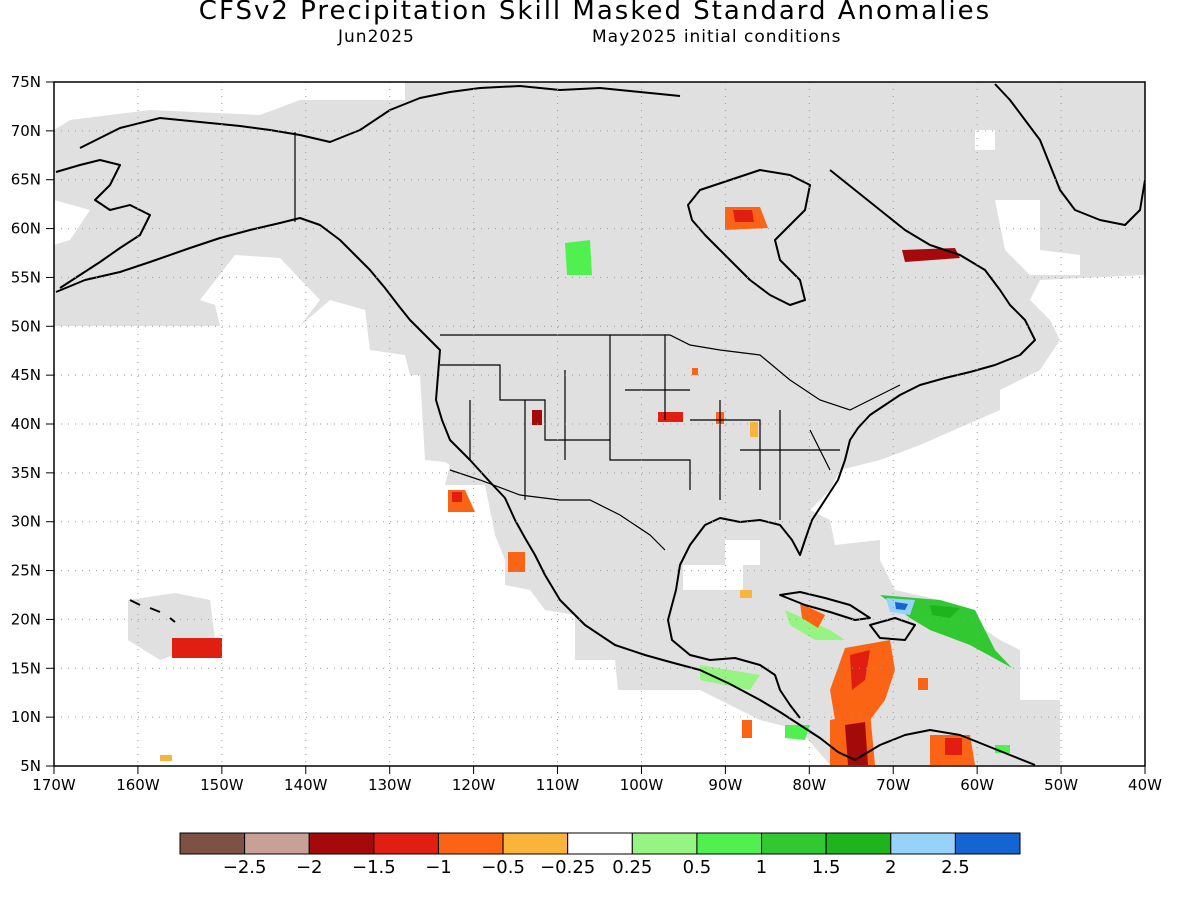 The width and height of the screenshot is (1200, 900). I want to click on colorbar-label: 0.25, so click(632, 867).